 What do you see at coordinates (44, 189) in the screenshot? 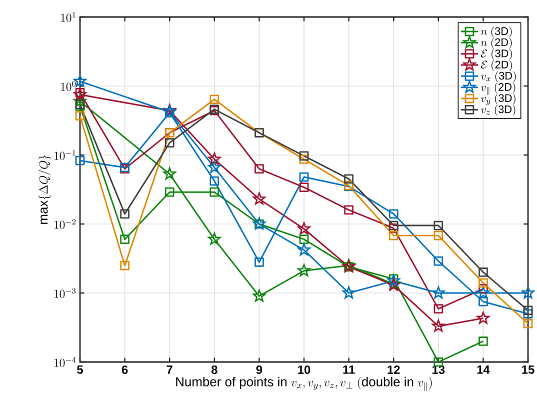
I see `y-axis-title: $\max\{\Delta Q/Q\}$` at bounding box center [44, 189].